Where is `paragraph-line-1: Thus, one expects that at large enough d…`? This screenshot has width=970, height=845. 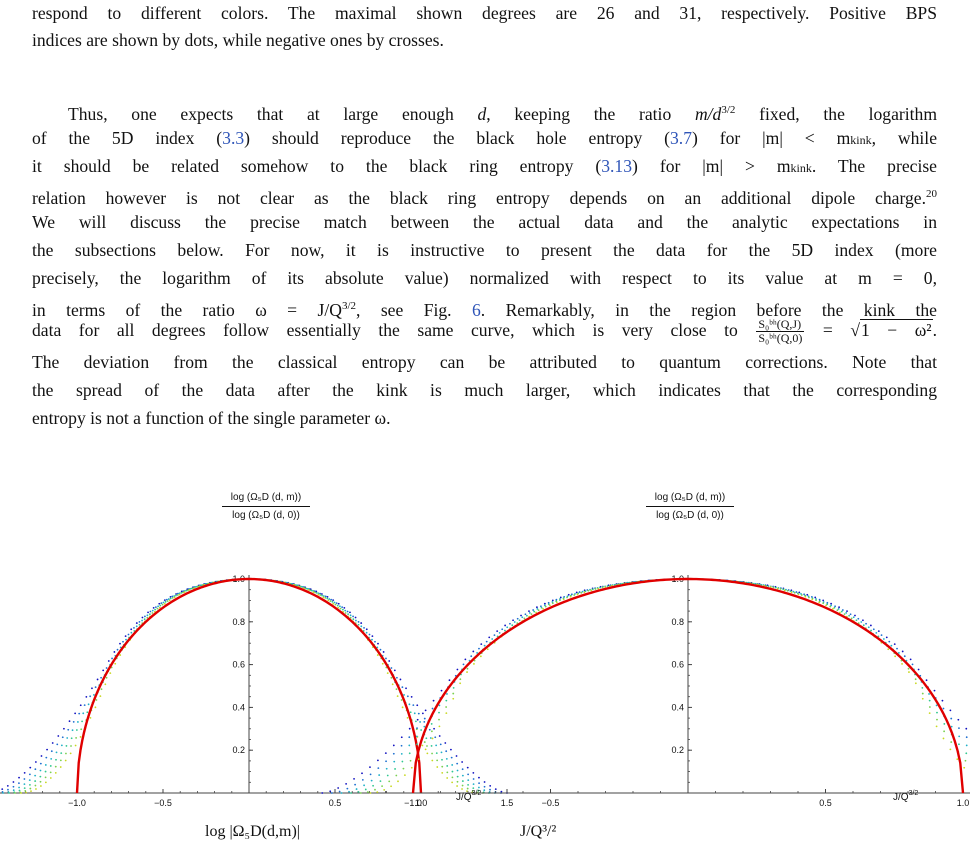 paragraph-line-1: Thus, one expects that at large enough d… is located at coordinates (502, 114).